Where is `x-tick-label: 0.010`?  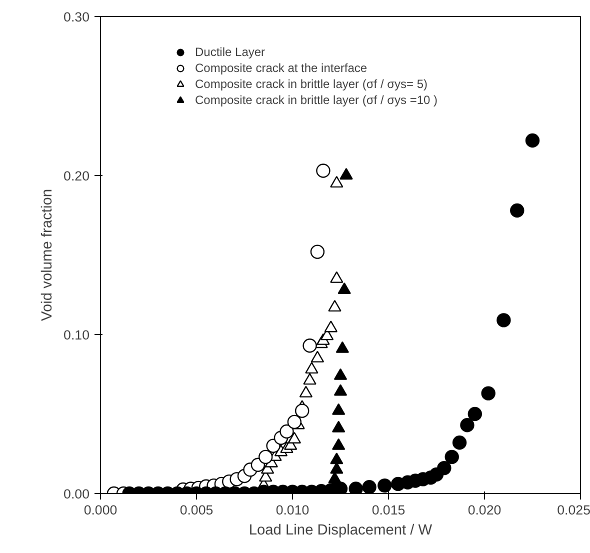
x-tick-label: 0.010 is located at coordinates (293, 510).